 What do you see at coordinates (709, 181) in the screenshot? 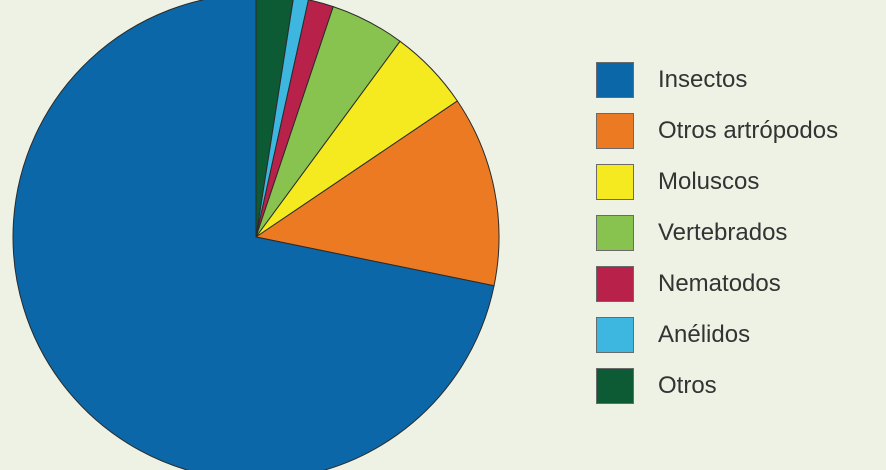
I see `legend-label: Moluscos` at bounding box center [709, 181].